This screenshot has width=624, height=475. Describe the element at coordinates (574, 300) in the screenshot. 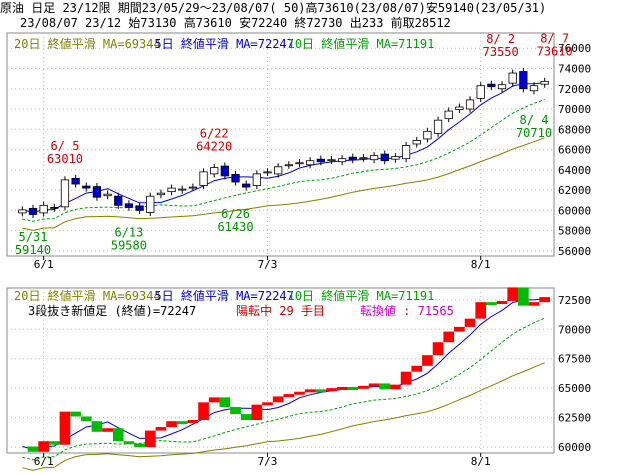

I see `y-tick-label: 72500` at that location.